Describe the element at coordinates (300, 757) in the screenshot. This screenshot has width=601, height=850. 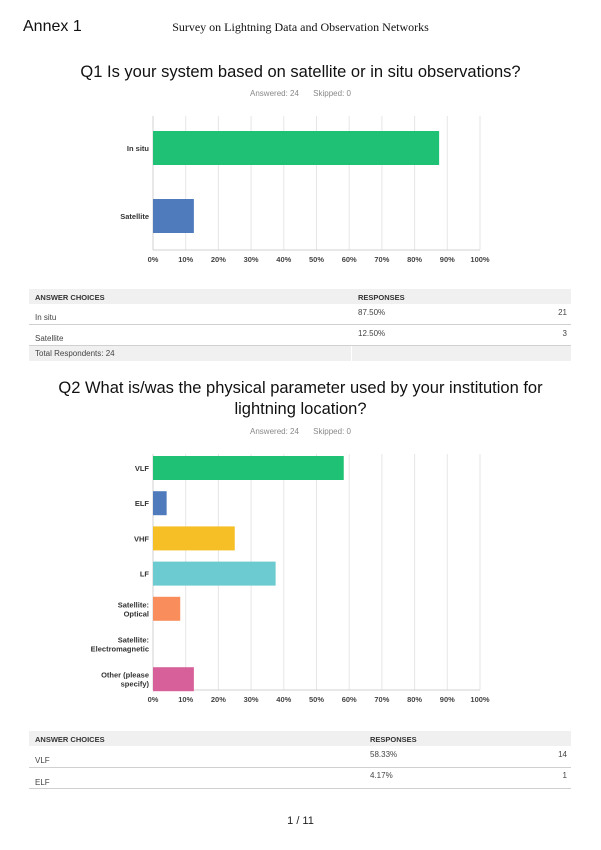
I see `table-row: VLF 58.33% 14` at that location.